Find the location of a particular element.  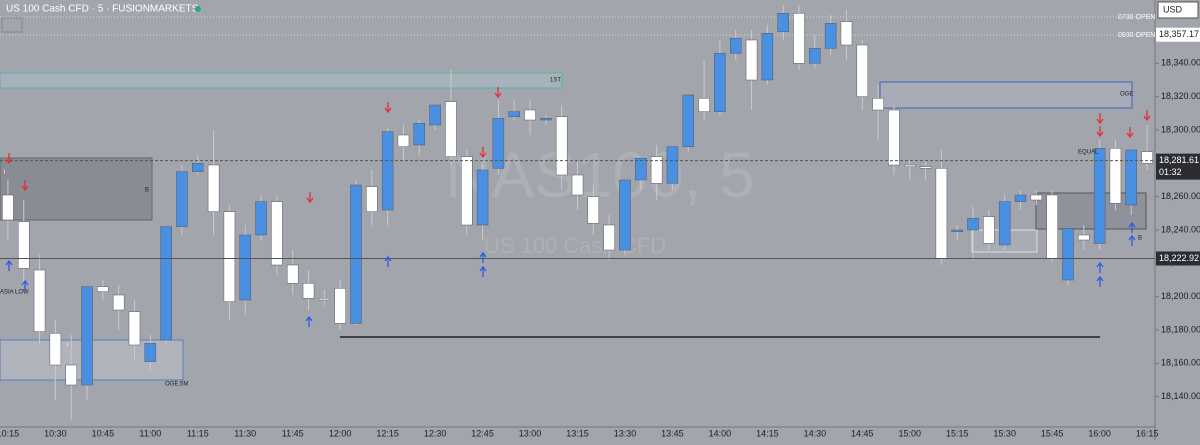

x-tick-label: 14:45 is located at coordinates (862, 433).